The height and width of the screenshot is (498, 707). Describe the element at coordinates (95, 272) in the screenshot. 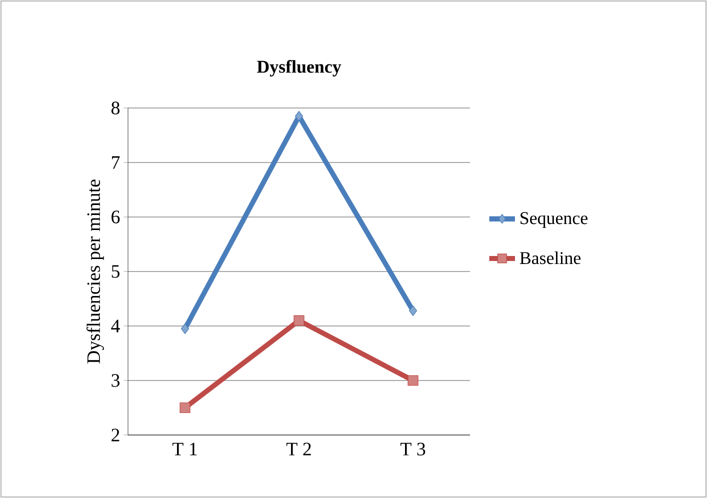

I see `y-axis-title: Dysfluencies per minute` at that location.